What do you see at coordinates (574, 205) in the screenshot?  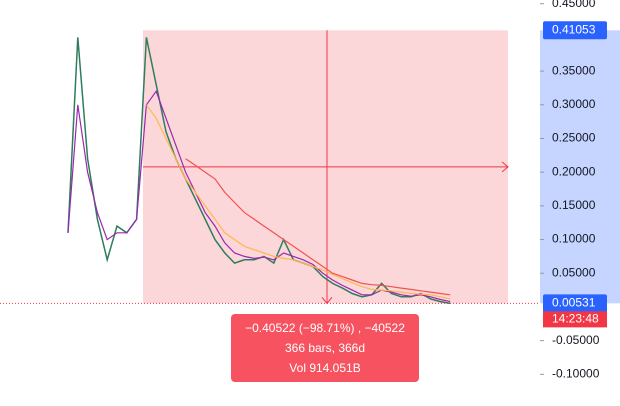 I see `y-tick-label: 0.15000` at bounding box center [574, 205].